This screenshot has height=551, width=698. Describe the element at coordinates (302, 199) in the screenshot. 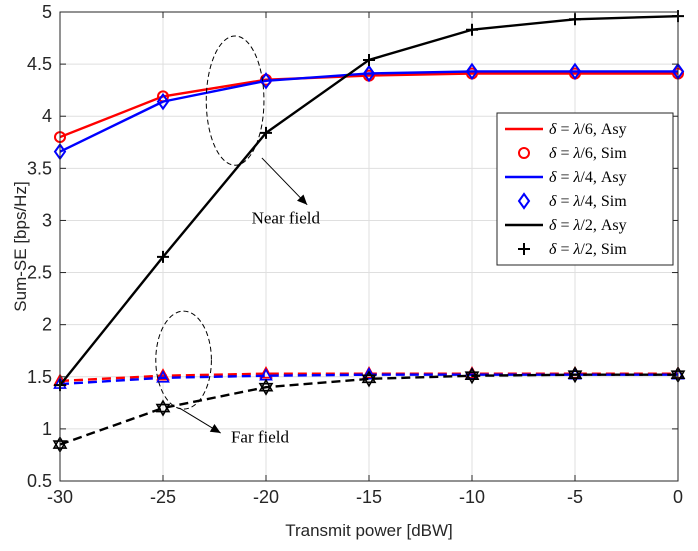

I see `near-field-arrow-head` at that location.